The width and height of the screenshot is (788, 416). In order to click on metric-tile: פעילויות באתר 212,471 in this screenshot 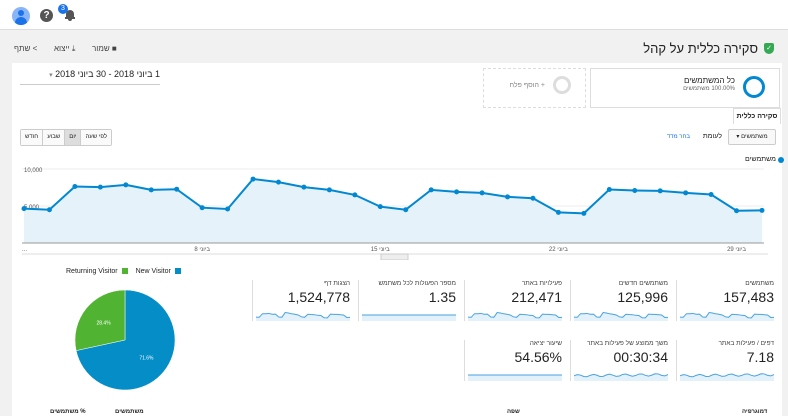, I will do `click(515, 300)`.